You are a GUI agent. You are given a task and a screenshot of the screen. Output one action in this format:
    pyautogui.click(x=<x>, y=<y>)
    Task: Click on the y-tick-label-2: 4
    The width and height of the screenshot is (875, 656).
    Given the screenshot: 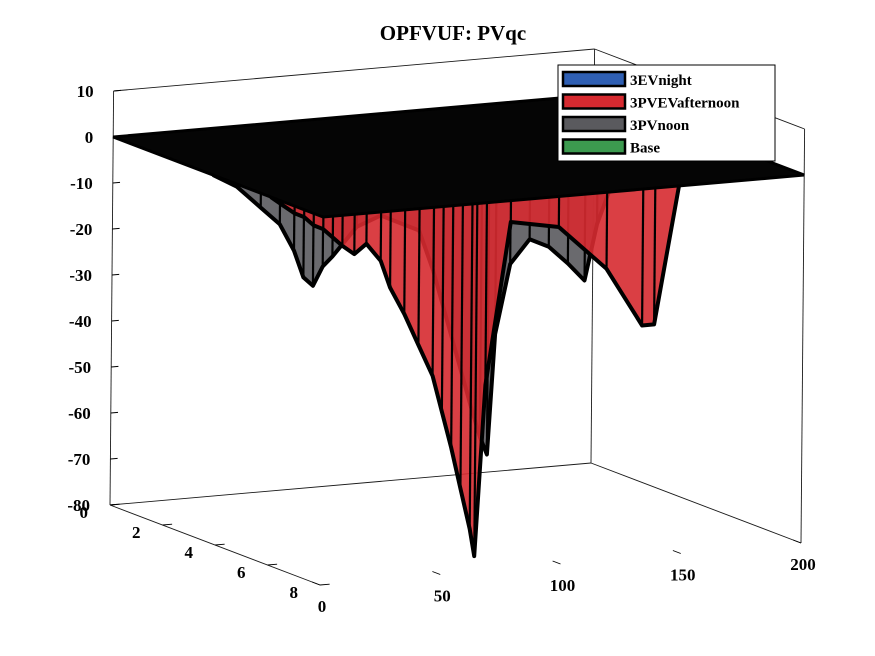 What is the action you would take?
    pyautogui.click(x=189, y=552)
    